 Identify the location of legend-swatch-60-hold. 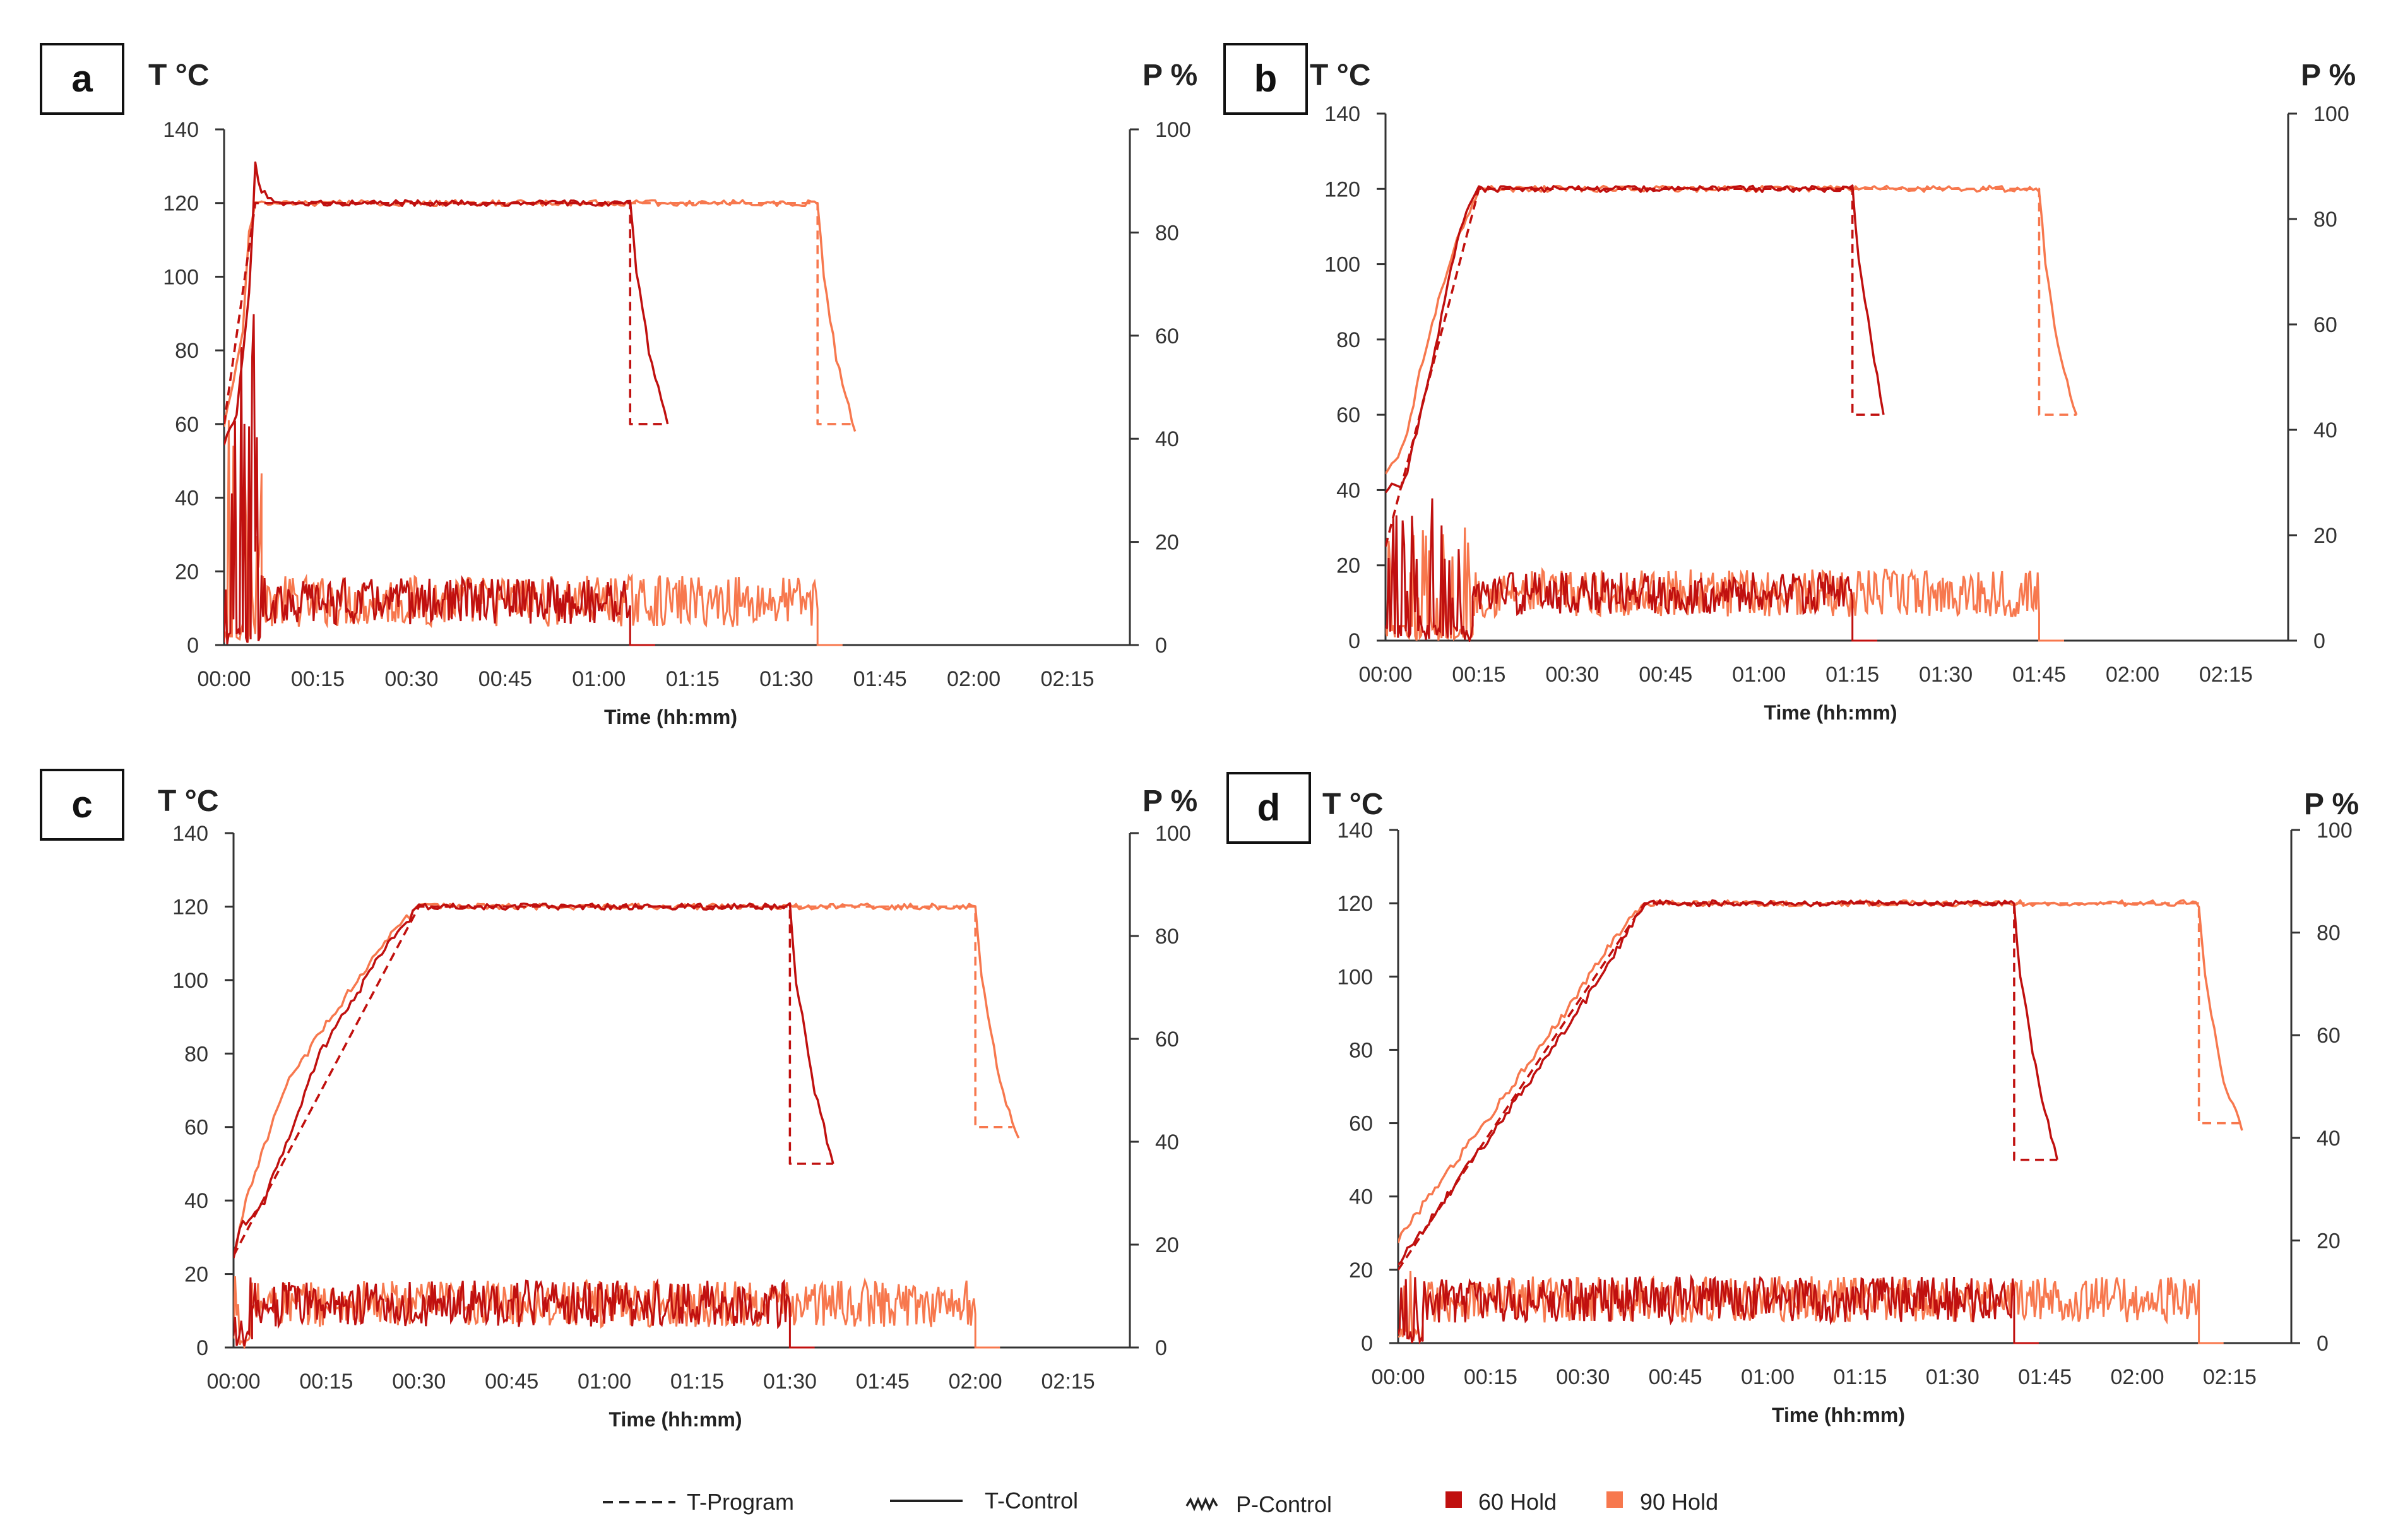
(1453, 1500).